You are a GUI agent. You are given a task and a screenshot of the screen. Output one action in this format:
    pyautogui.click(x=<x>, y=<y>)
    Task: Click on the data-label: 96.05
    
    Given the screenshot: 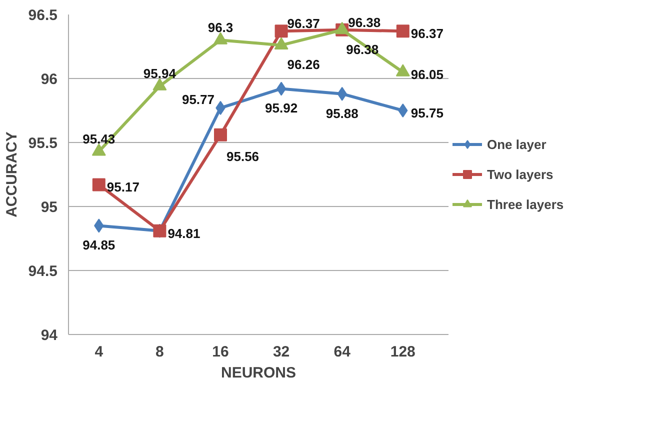 What is the action you would take?
    pyautogui.click(x=427, y=74)
    